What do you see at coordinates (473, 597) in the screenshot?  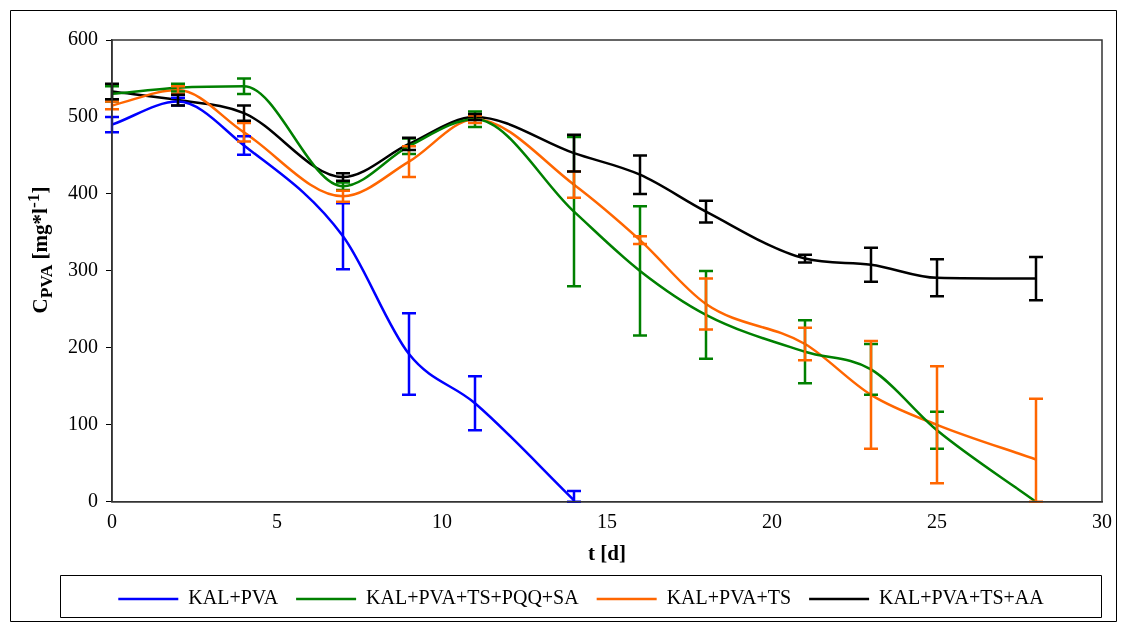 I see `legend-label: KAL+PVA+TS+PQQ+SA` at bounding box center [473, 597].